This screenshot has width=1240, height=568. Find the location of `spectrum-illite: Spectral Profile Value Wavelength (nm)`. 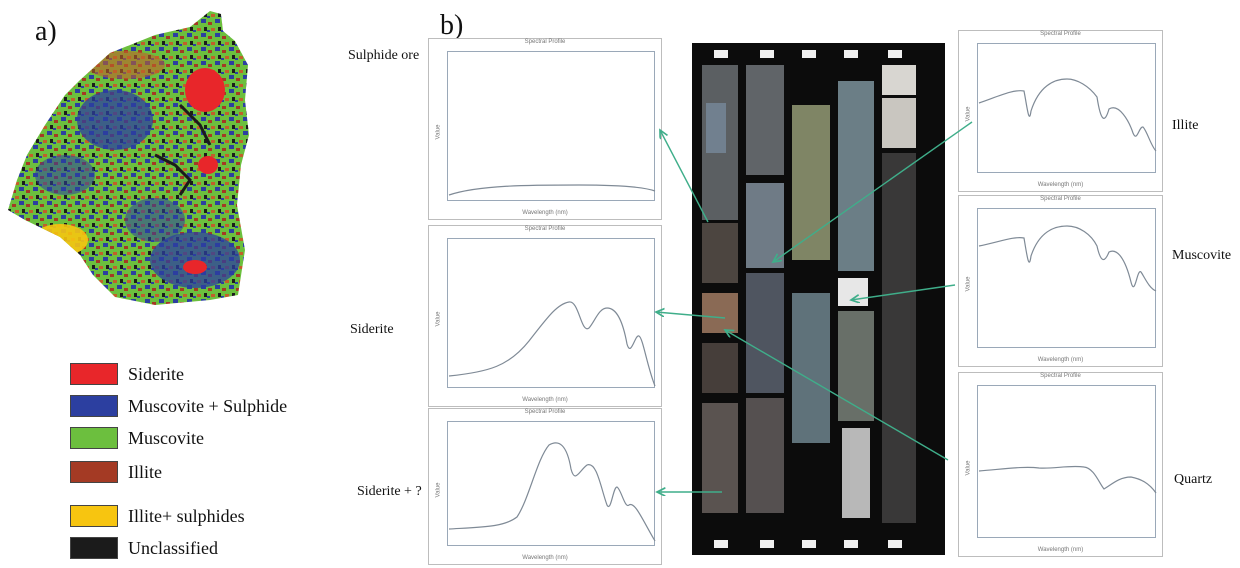

spectrum-illite: Spectral Profile Value Wavelength (nm) is located at coordinates (1060, 111).